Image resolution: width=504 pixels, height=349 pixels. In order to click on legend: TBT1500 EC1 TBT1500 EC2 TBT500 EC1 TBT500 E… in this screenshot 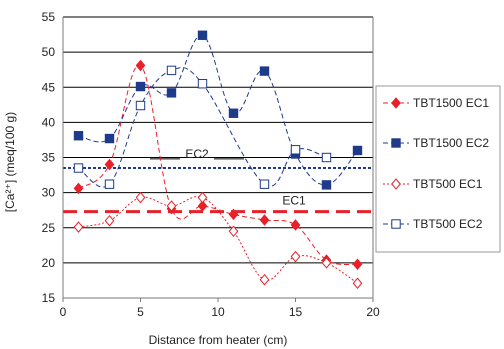, I will do `click(438, 169)`.